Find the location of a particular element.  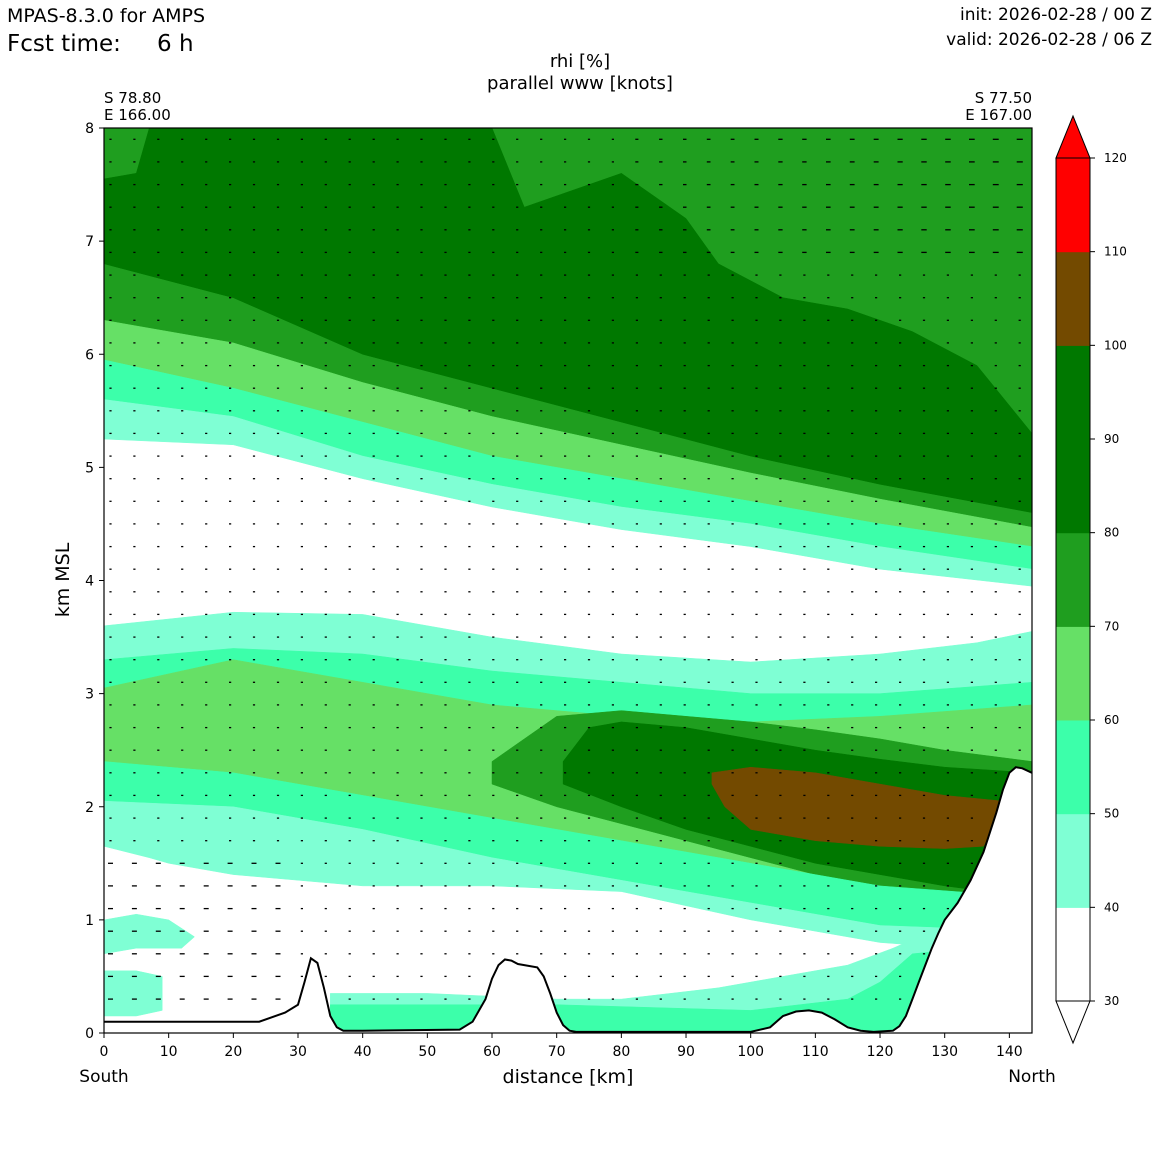

colorbar-tick-label: 50 is located at coordinates (1111, 814).